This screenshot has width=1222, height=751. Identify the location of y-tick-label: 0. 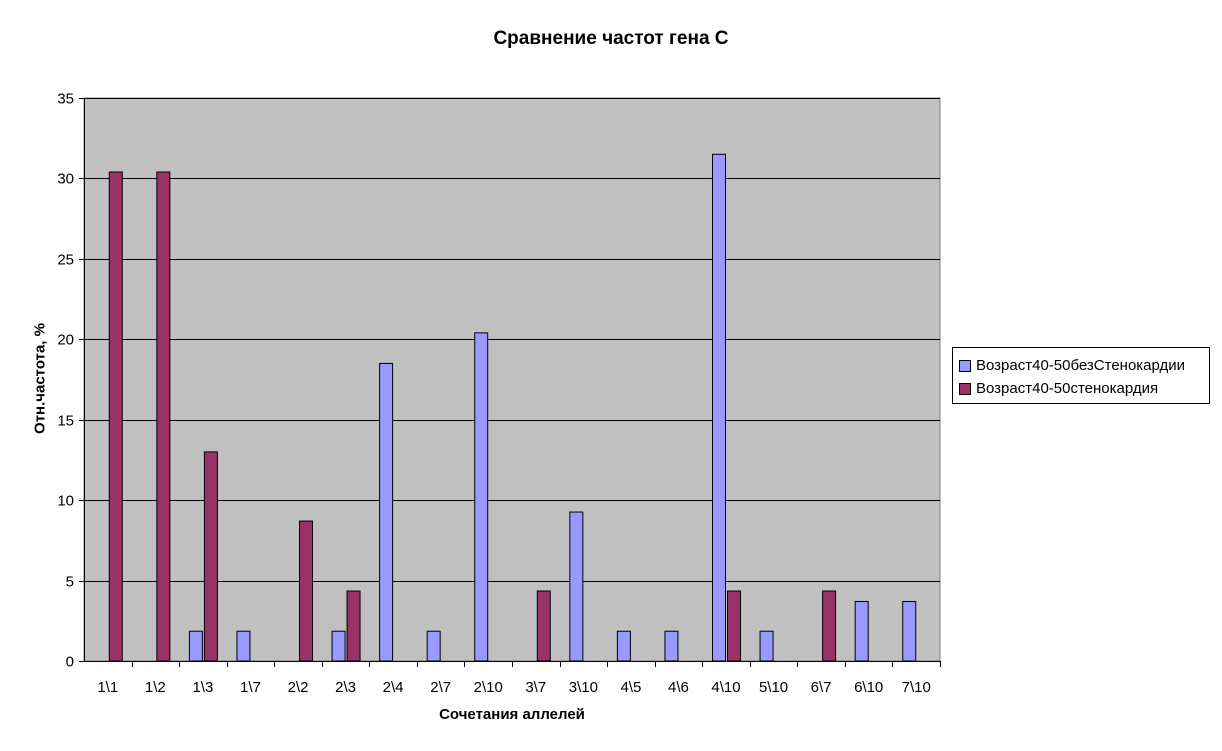
(70, 662).